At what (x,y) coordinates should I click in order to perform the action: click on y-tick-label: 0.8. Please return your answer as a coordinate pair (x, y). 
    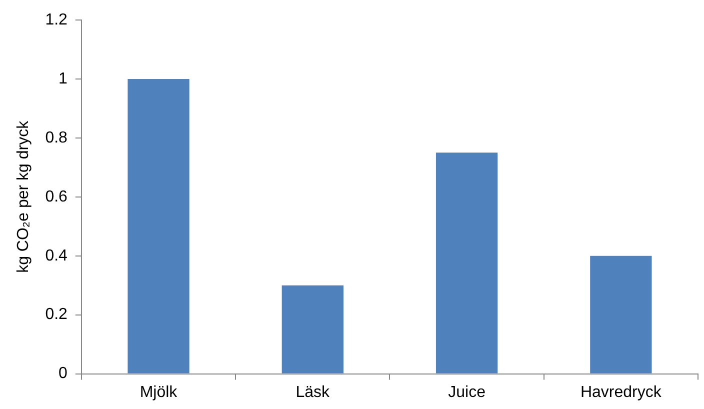
    Looking at the image, I should click on (56, 137).